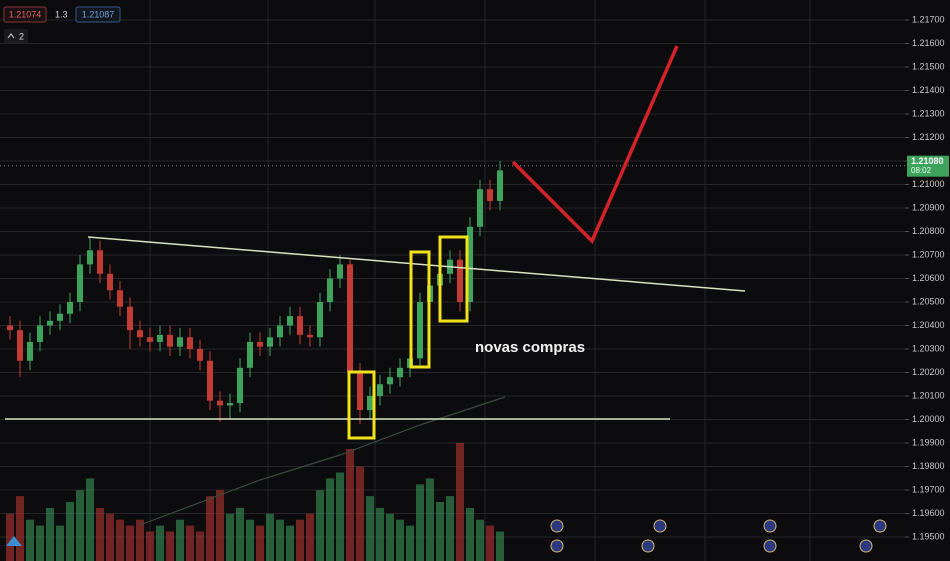  I want to click on y-tick-label: 1.20800, so click(928, 231).